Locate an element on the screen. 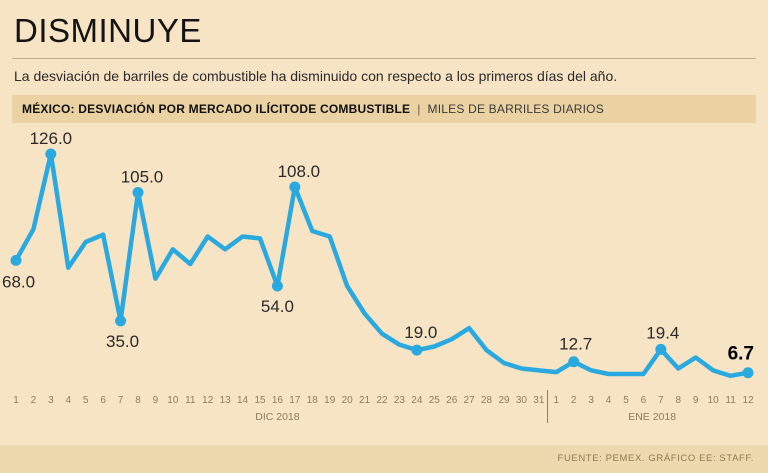 The image size is (768, 473). data-point-label: 105.0 is located at coordinates (142, 177).